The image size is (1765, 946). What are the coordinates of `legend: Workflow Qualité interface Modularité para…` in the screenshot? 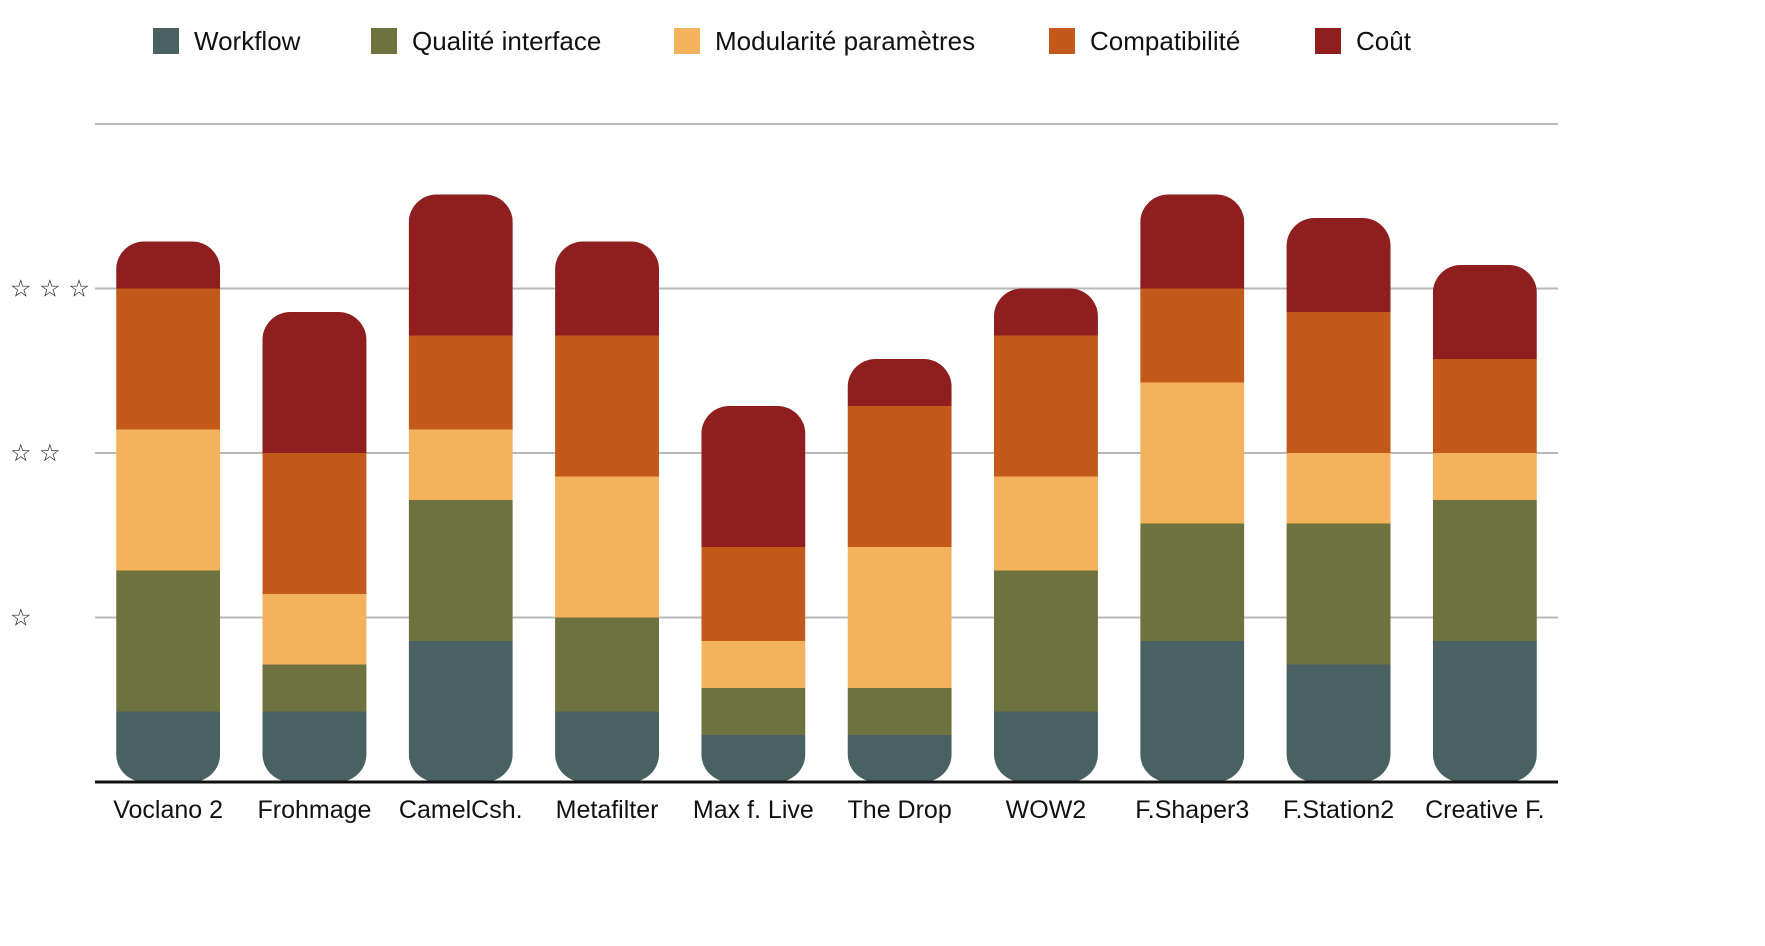 It's located at (782, 41).